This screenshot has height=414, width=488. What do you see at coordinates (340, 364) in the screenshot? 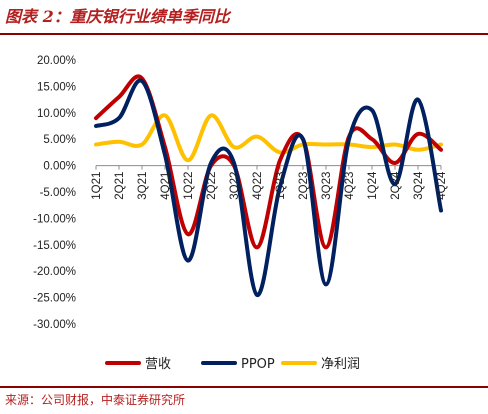
I see `legend-item-net-profit-label: 净利润` at bounding box center [340, 364].